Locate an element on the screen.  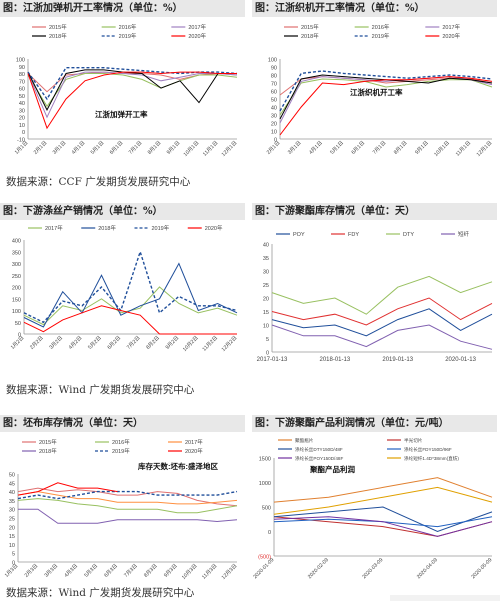
x-tick-label: 5月1日 is located at coordinates (337, 147).